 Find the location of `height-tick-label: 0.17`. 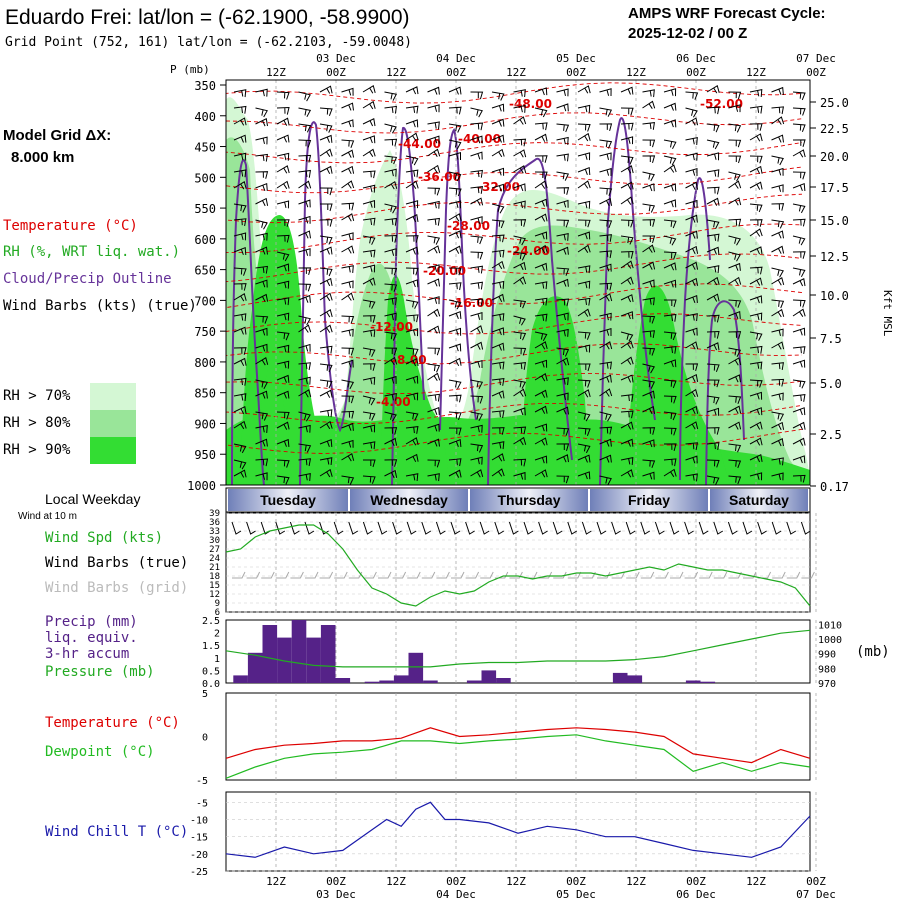

height-tick-label: 0.17 is located at coordinates (834, 487).